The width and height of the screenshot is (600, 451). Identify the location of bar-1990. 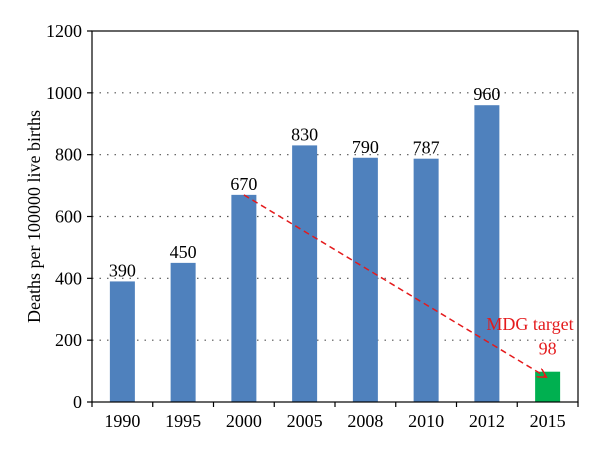
(122, 341).